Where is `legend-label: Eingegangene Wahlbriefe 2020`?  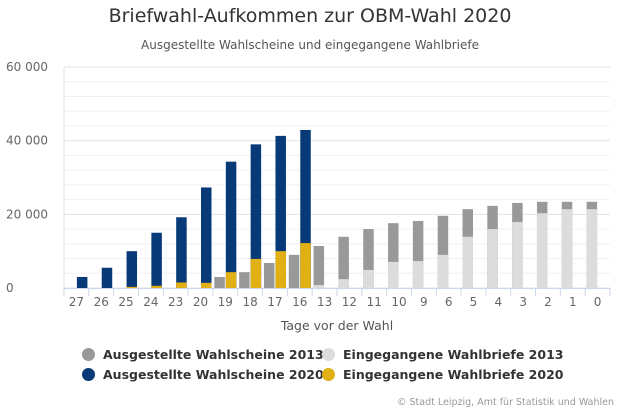 legend-label: Eingegangene Wahlbriefe 2020 is located at coordinates (453, 374).